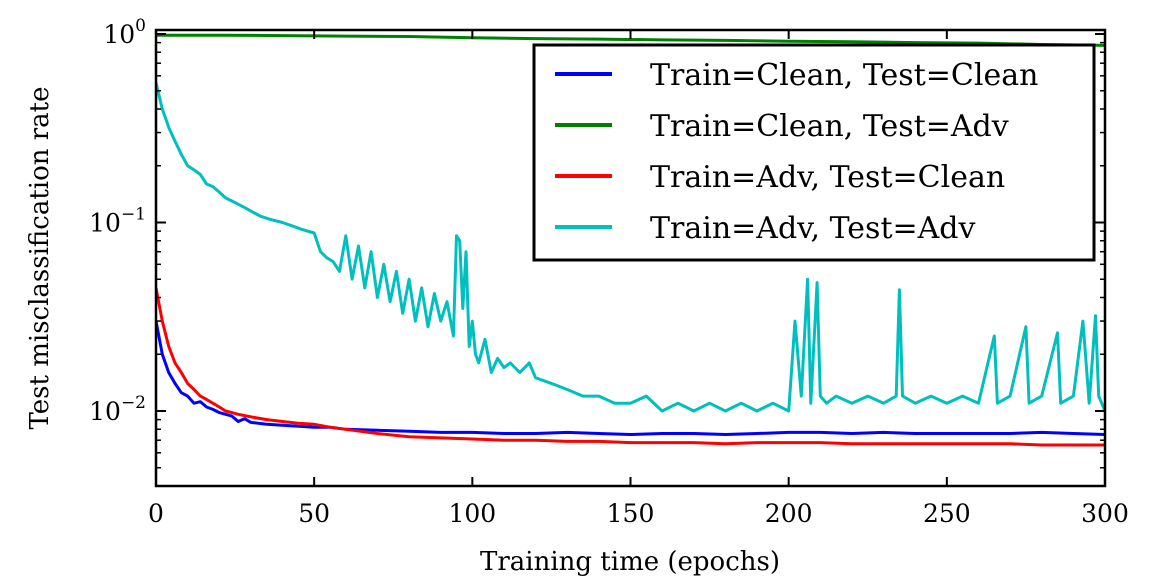 The width and height of the screenshot is (1159, 582). I want to click on legend-label-2: Train=Clean, Test=Adv, so click(829, 126).